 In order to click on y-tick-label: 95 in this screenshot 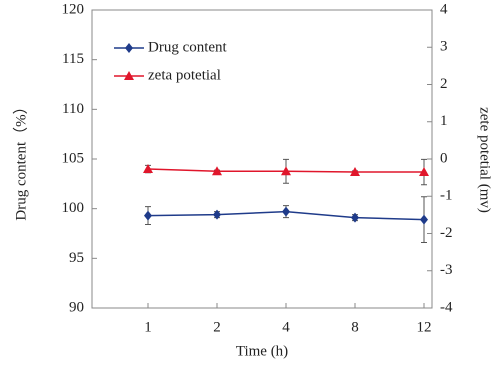, I will do `click(76, 258)`.